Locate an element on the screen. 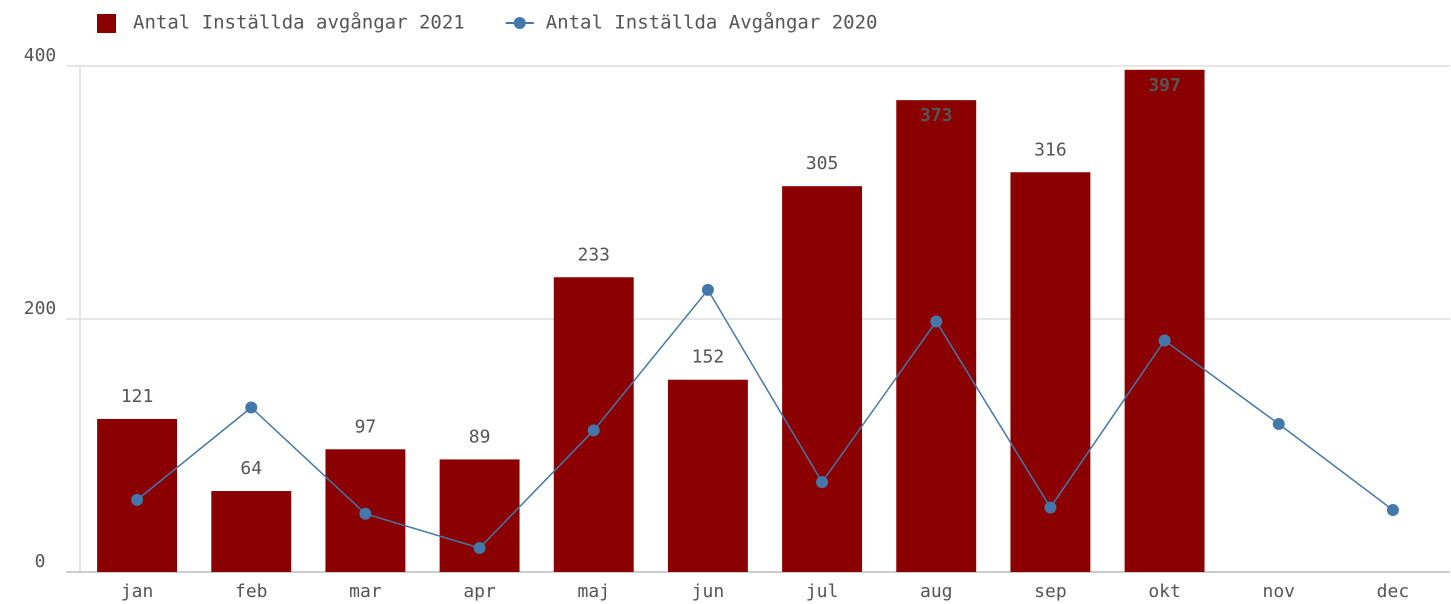  data-label: 373 is located at coordinates (936, 115).